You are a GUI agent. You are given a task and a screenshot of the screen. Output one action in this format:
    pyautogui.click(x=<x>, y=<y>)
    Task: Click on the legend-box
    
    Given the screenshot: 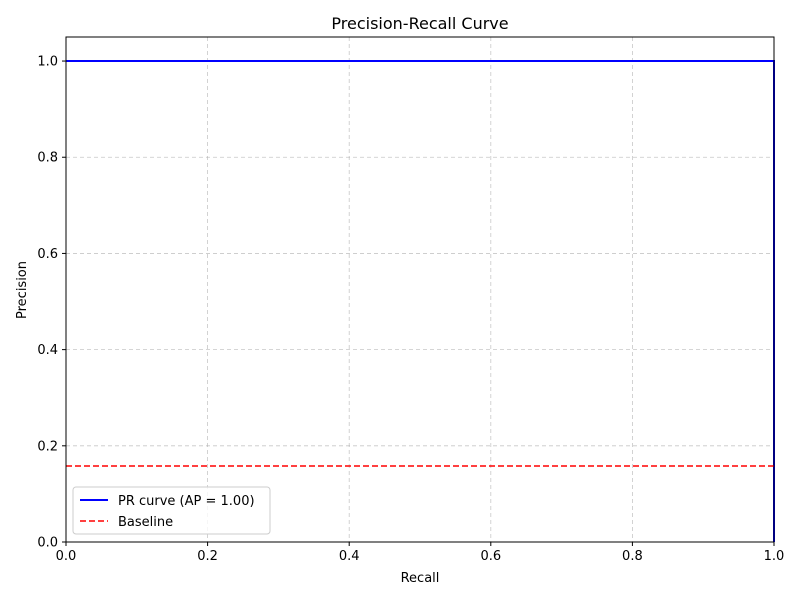 What is the action you would take?
    pyautogui.click(x=171, y=510)
    